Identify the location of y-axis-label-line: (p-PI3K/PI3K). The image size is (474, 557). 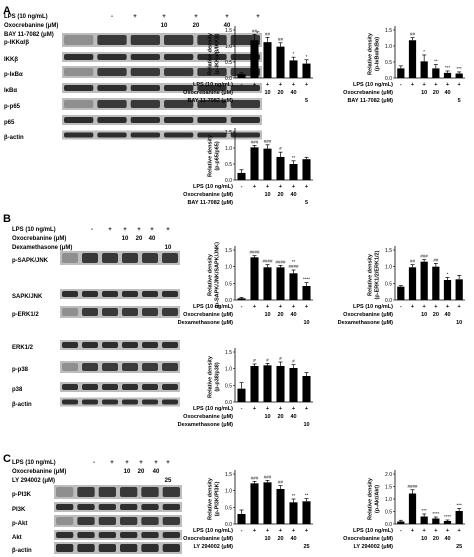
(218, 498).